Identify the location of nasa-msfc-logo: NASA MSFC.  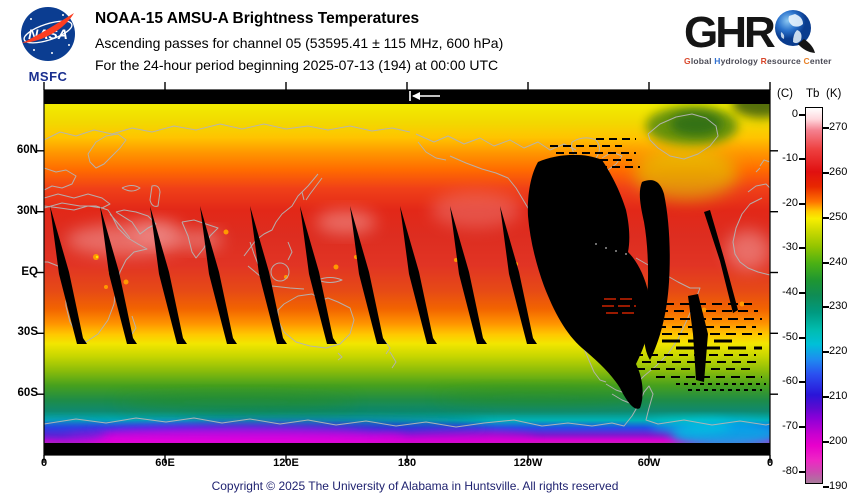
(48, 44).